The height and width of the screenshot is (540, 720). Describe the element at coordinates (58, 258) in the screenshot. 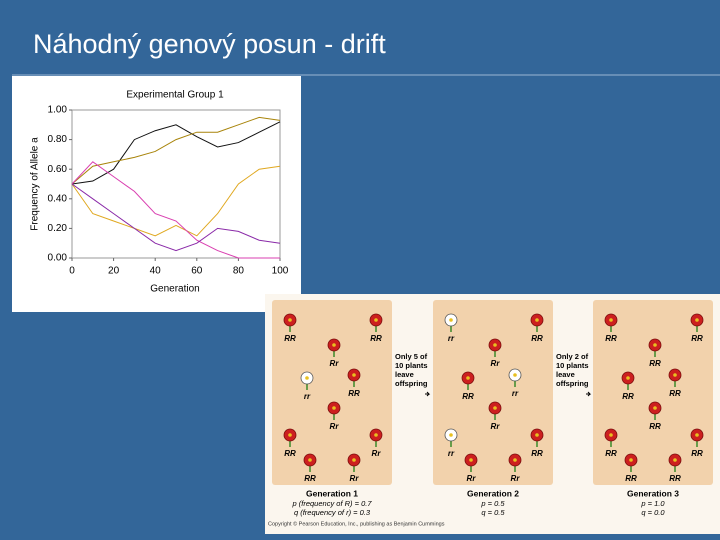

I see `y-tick-label: 0.00` at that location.